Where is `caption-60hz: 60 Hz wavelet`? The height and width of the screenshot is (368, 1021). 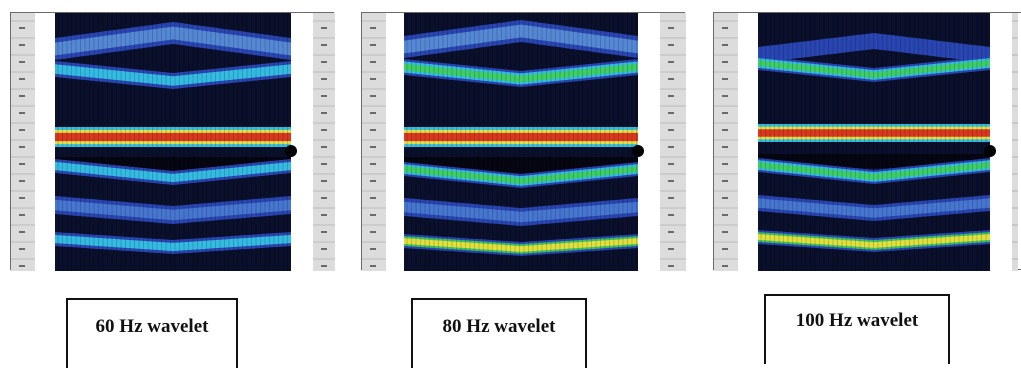
caption-60hz: 60 Hz wavelet is located at coordinates (152, 333).